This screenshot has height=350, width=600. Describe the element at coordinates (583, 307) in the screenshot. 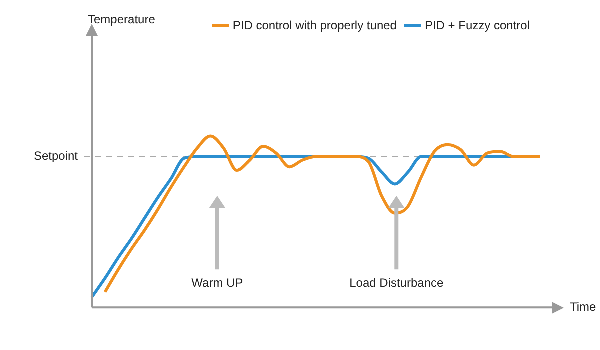

I see `x-axis-title: Time` at that location.